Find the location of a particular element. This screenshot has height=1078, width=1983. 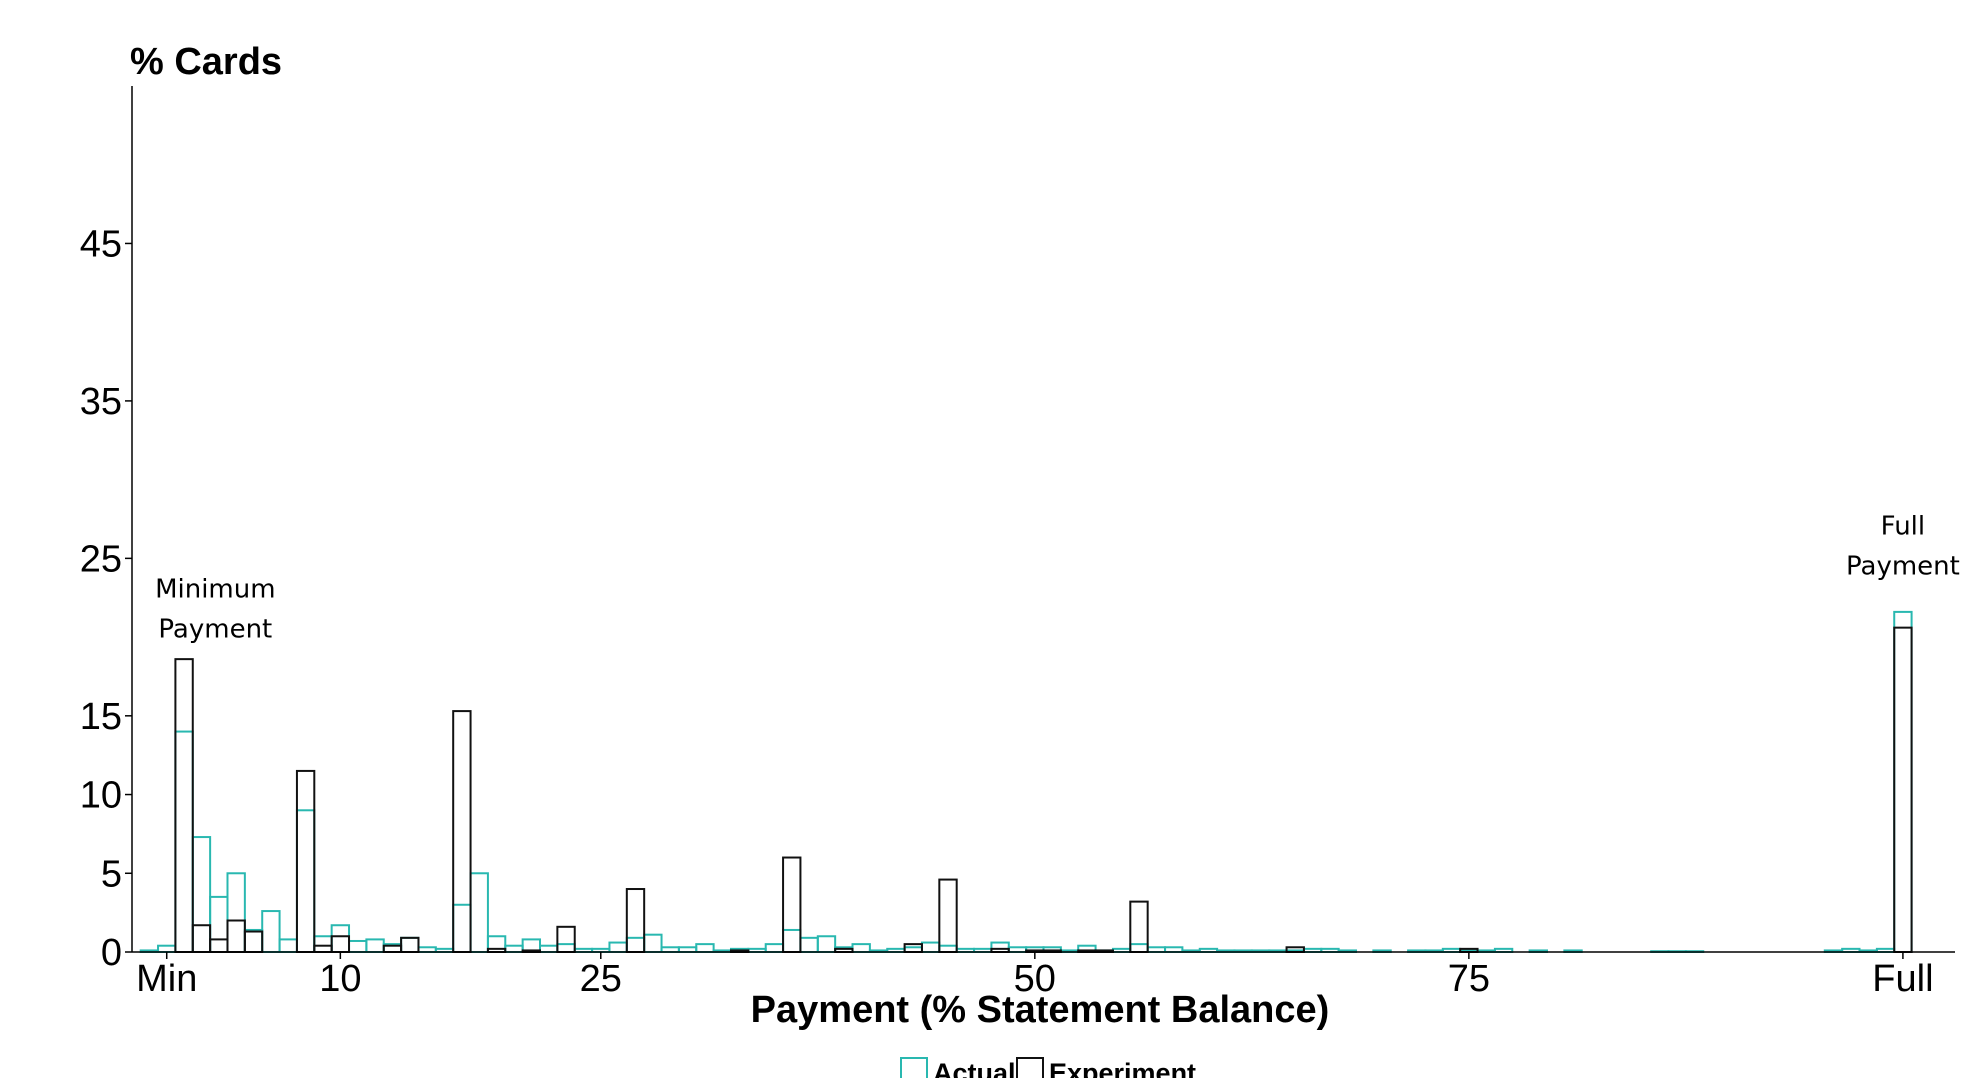

legend-key-actual is located at coordinates (914, 1067).